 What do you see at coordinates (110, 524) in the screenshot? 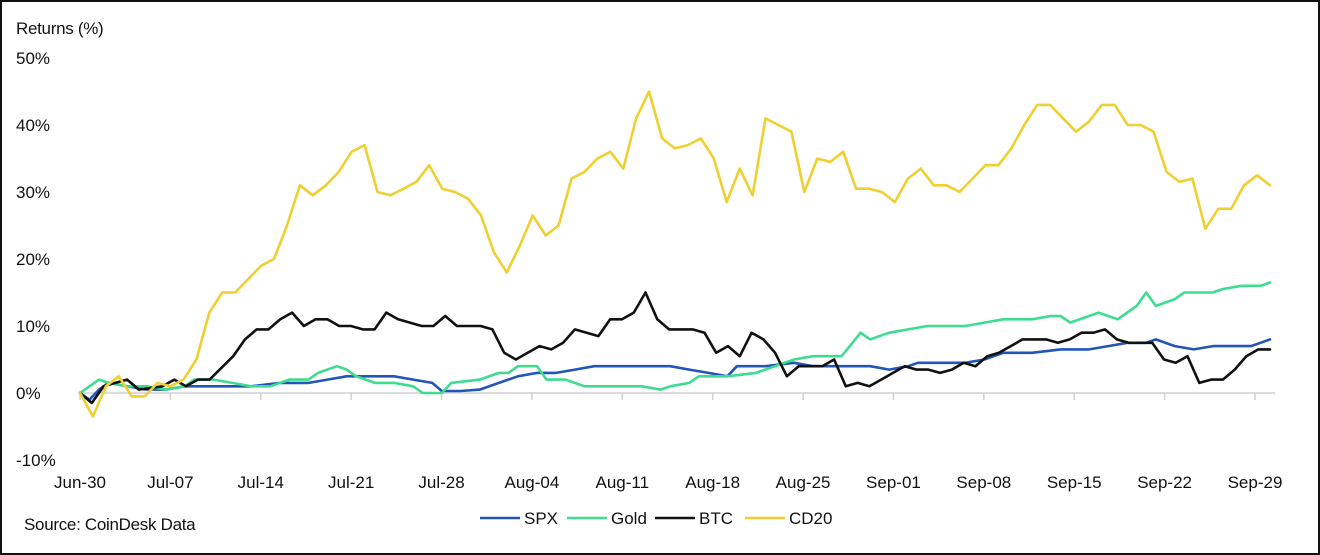
I see `source-note: Source: CoinDesk Data` at bounding box center [110, 524].